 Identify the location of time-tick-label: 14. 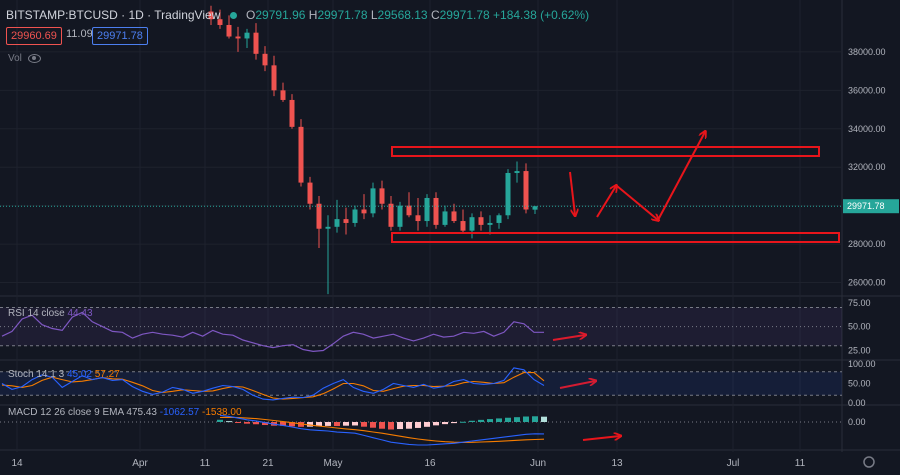
(17, 463).